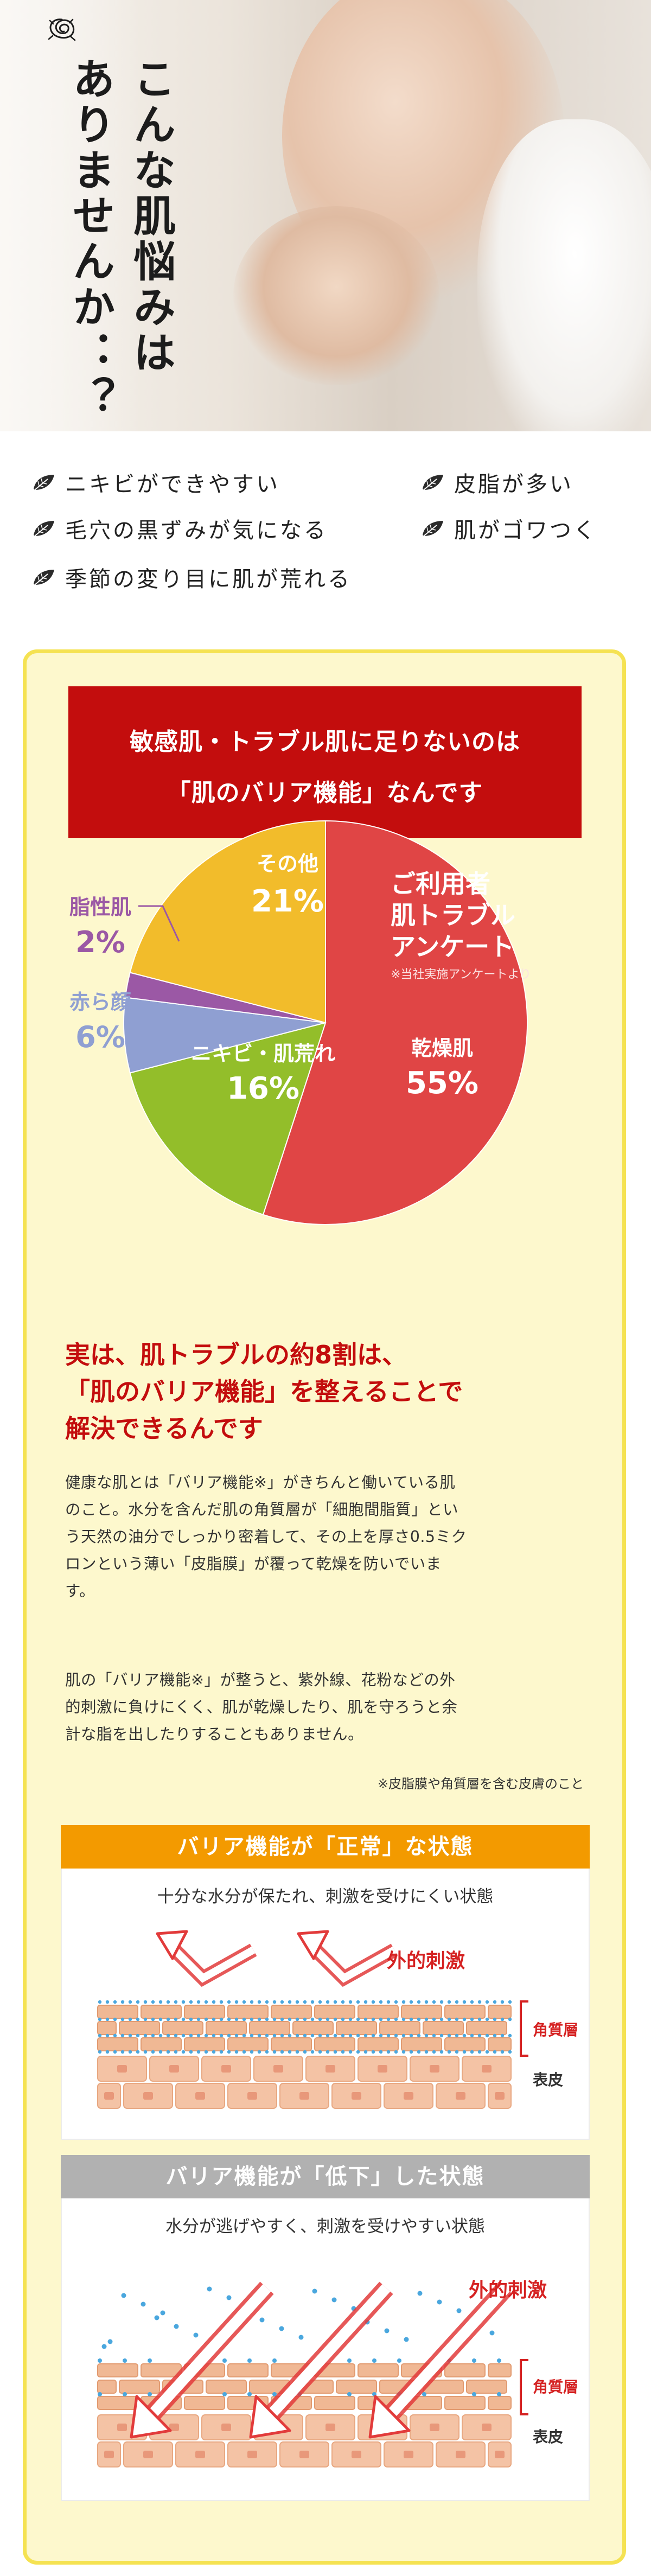 Image resolution: width=651 pixels, height=2576 pixels. I want to click on penetrate-arrow-icon, so click(202, 2360).